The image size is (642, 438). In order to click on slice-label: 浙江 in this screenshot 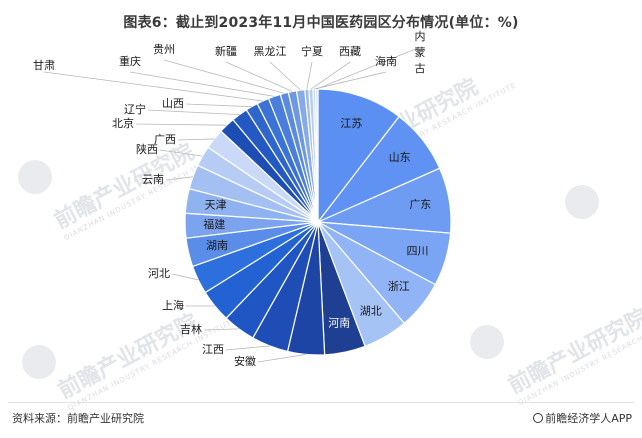, I will do `click(399, 286)`.